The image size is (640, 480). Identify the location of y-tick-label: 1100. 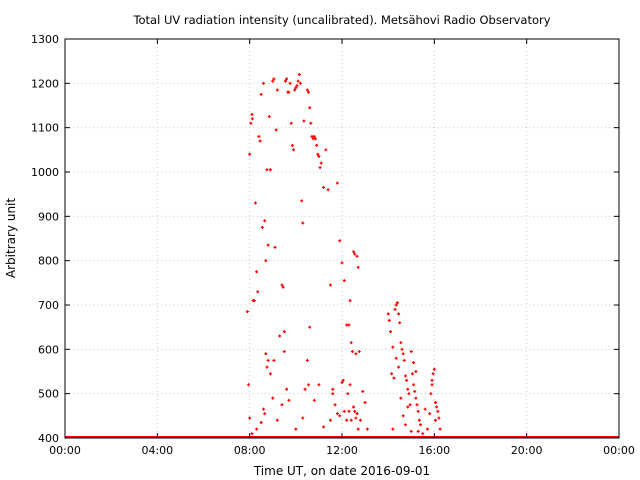
(45, 128).